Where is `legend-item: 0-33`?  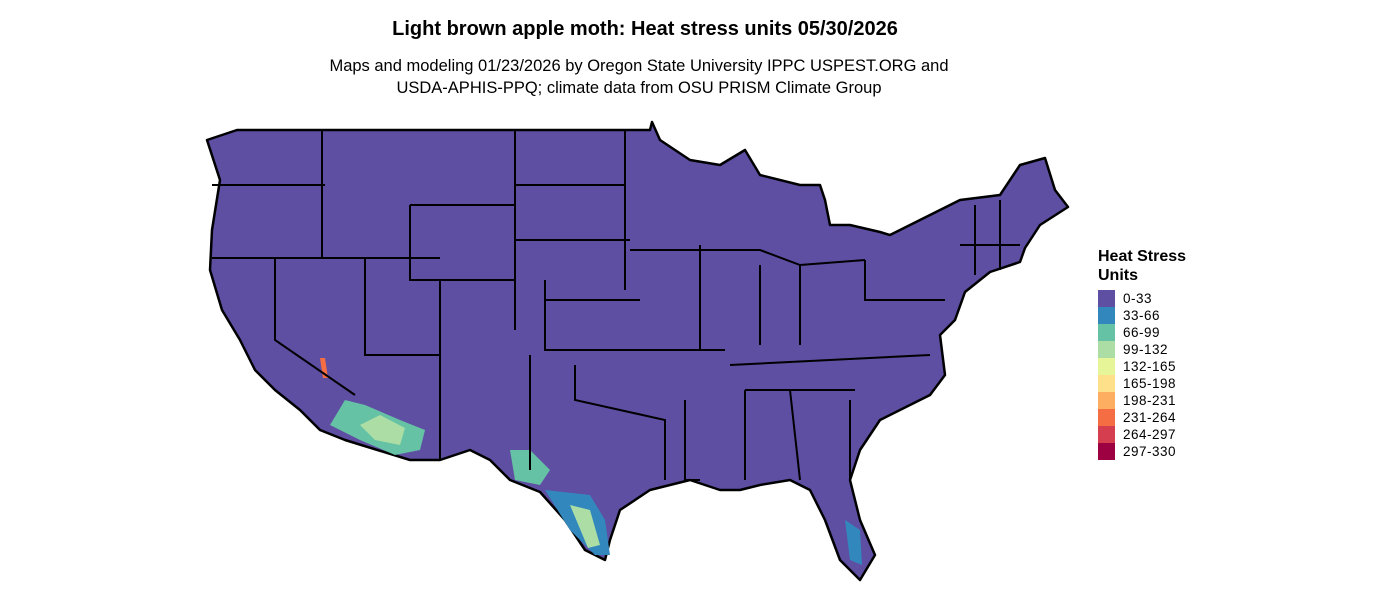
legend-item: 0-33 is located at coordinates (1142, 298).